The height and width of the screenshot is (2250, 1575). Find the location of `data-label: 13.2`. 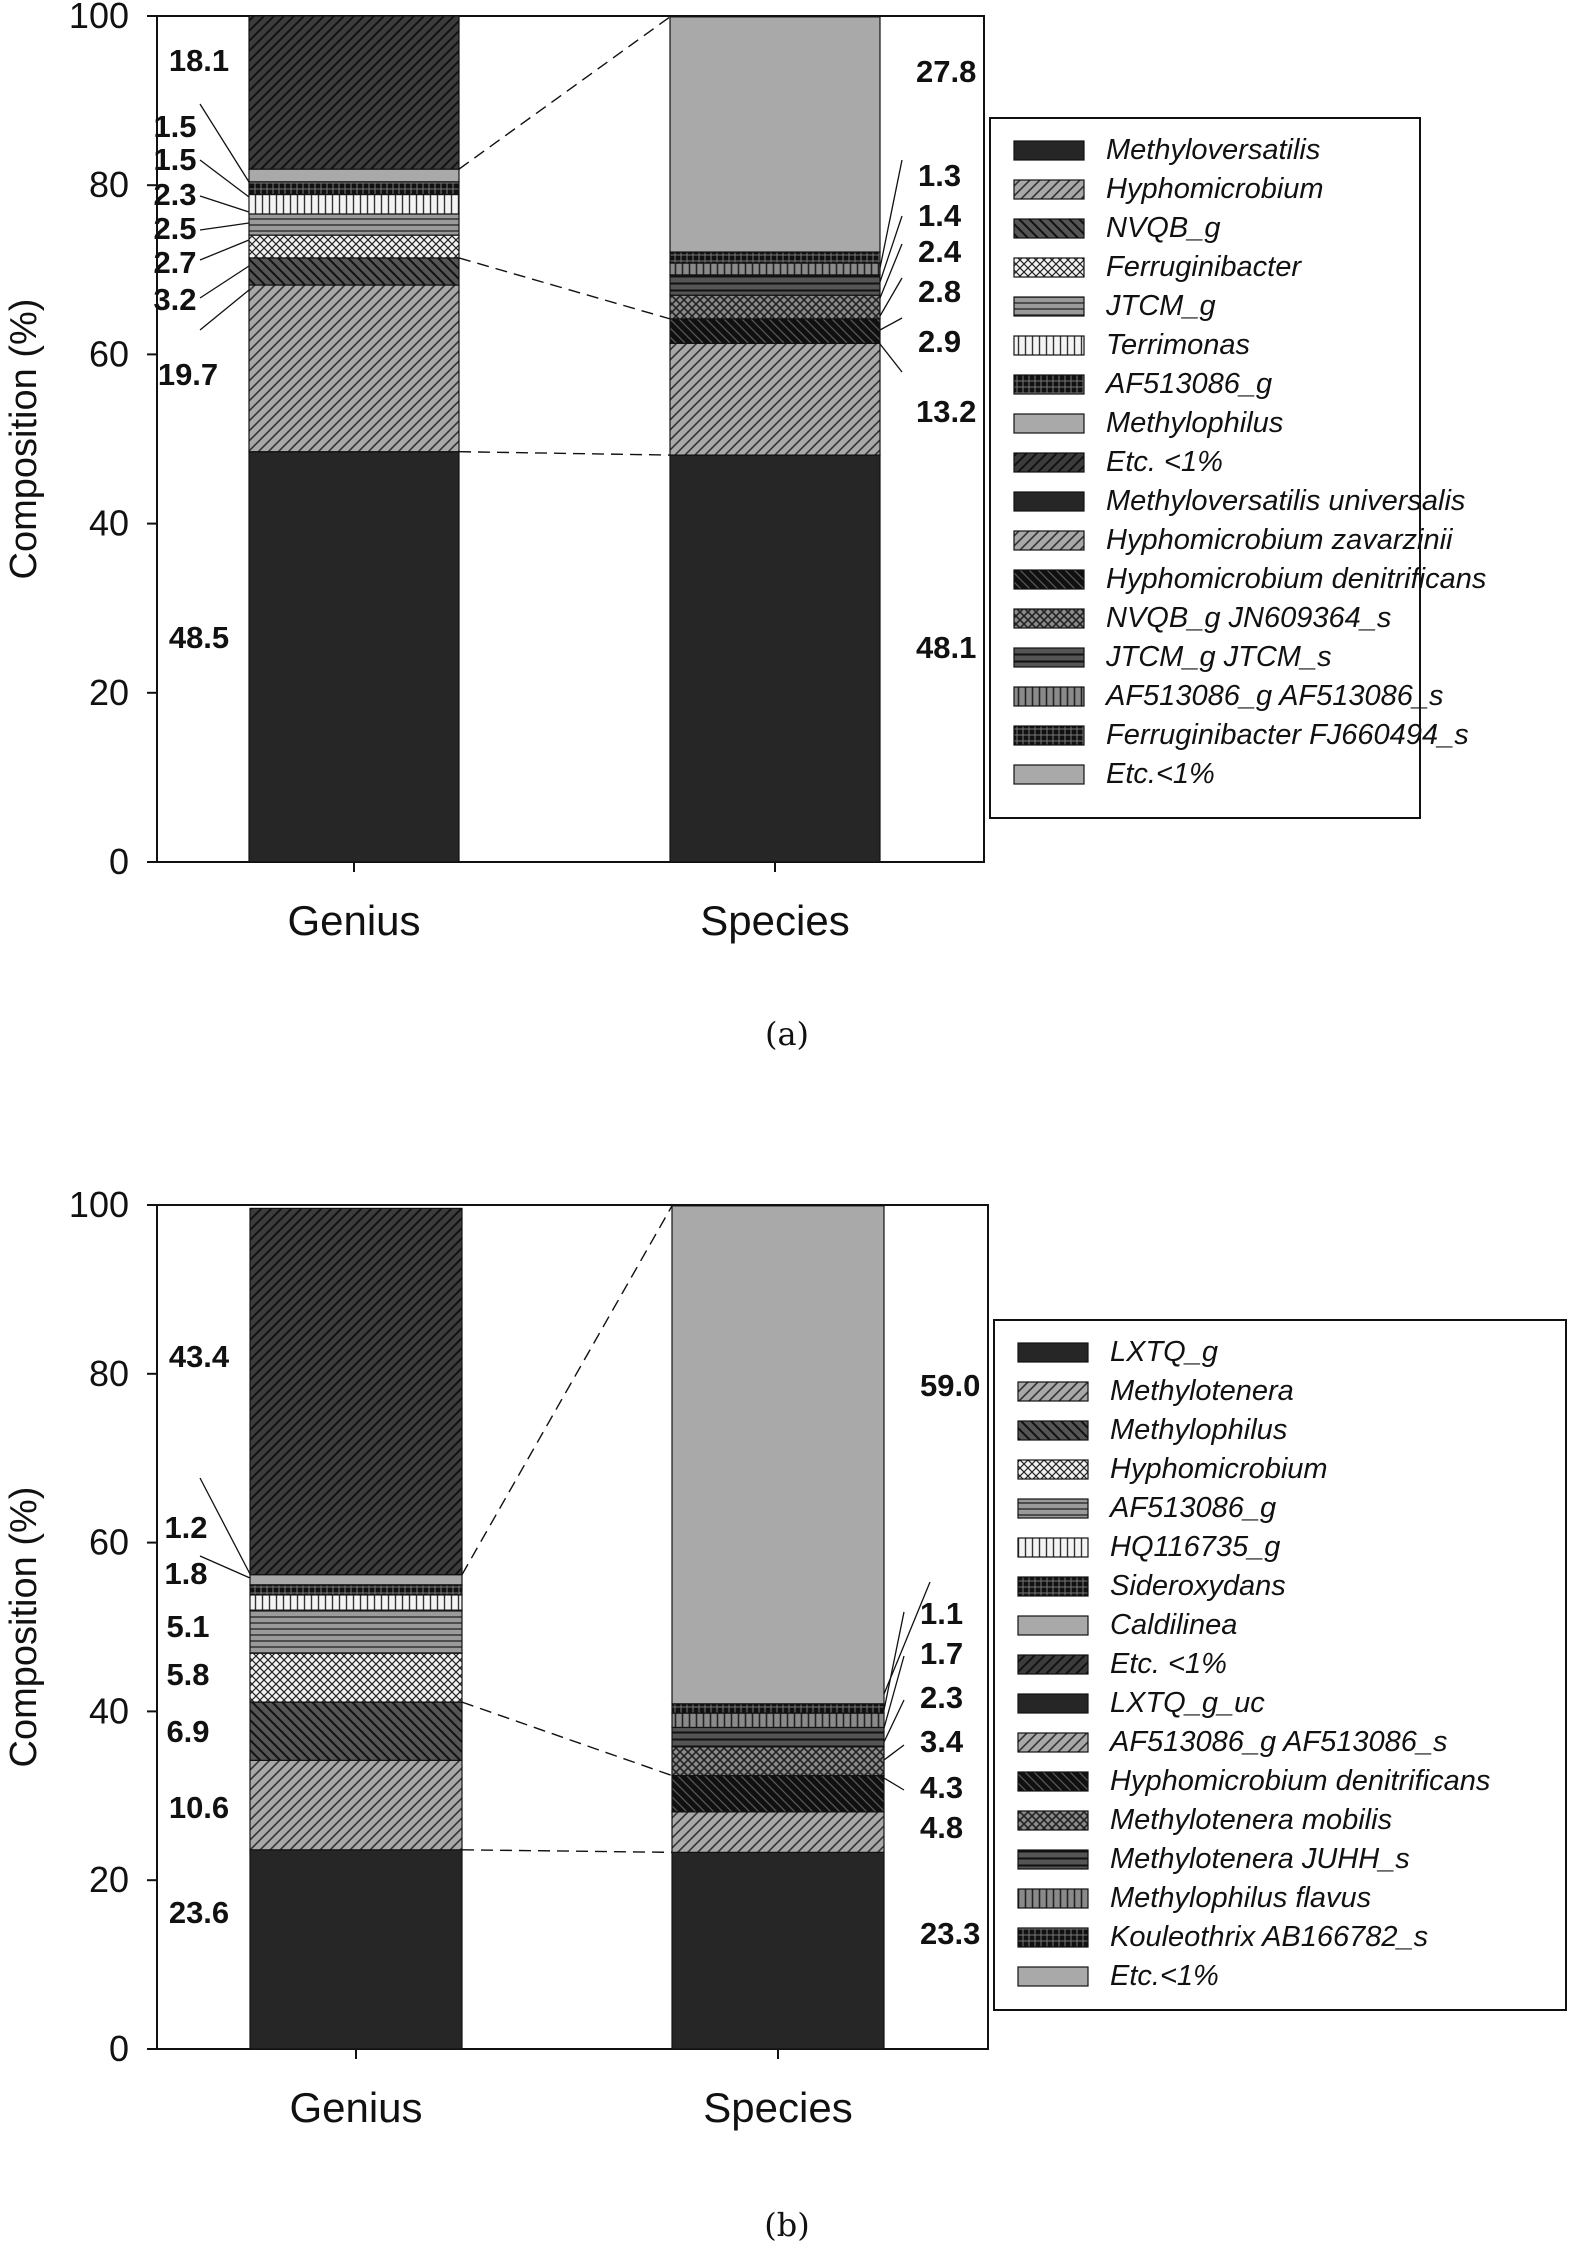

data-label: 13.2 is located at coordinates (946, 411).